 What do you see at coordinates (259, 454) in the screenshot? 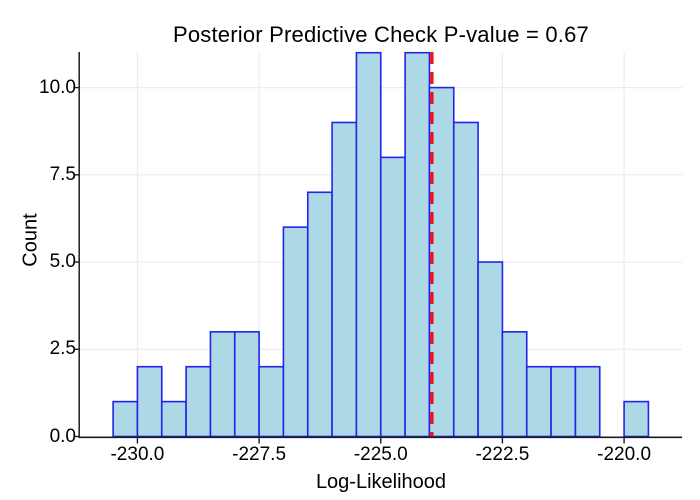
I see `x-tick-label: -227.5` at bounding box center [259, 454].